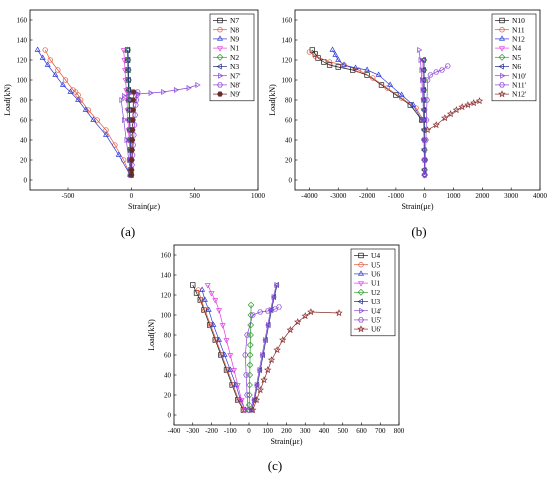 The image size is (550, 480). Describe the element at coordinates (518, 29) in the screenshot. I see `legend-label: N11` at that location.